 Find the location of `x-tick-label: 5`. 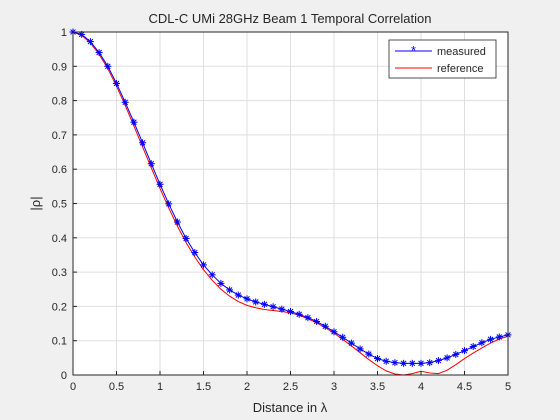

x-tick-label: 5 is located at coordinates (508, 387).